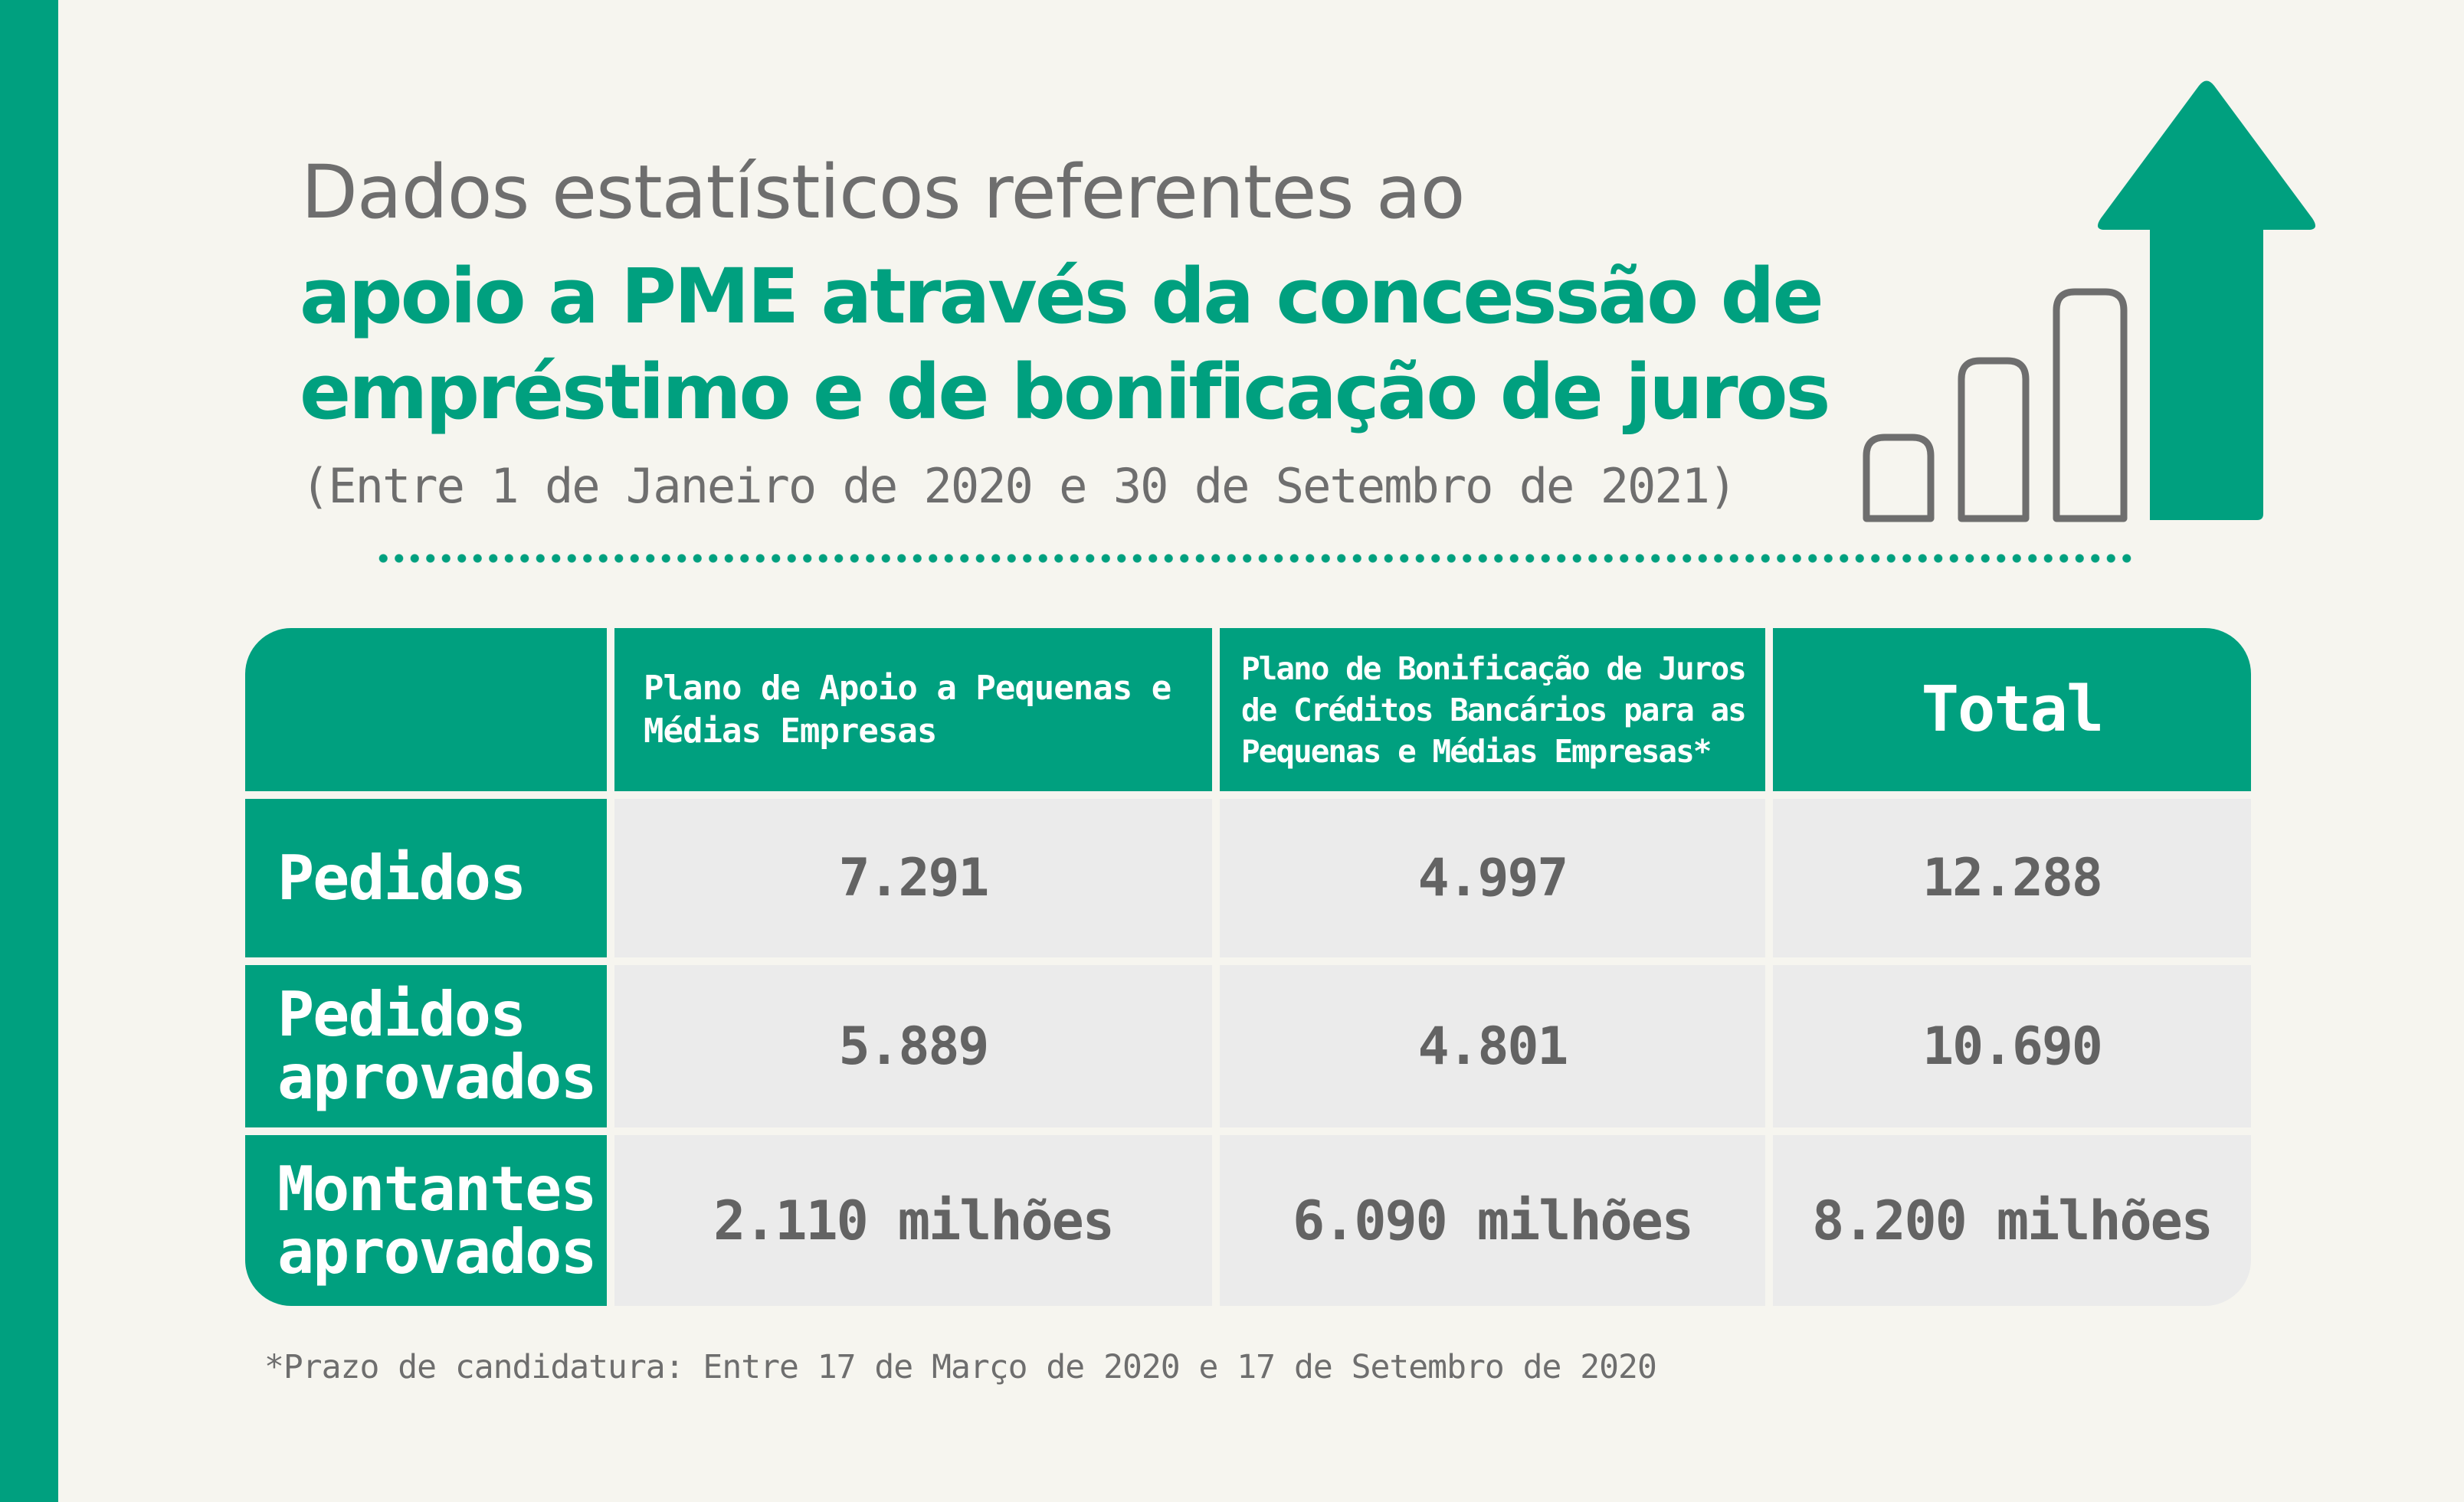  What do you see at coordinates (913, 1220) in the screenshot?
I see `approved-amount-sme-plan: 2.110 milhões` at bounding box center [913, 1220].